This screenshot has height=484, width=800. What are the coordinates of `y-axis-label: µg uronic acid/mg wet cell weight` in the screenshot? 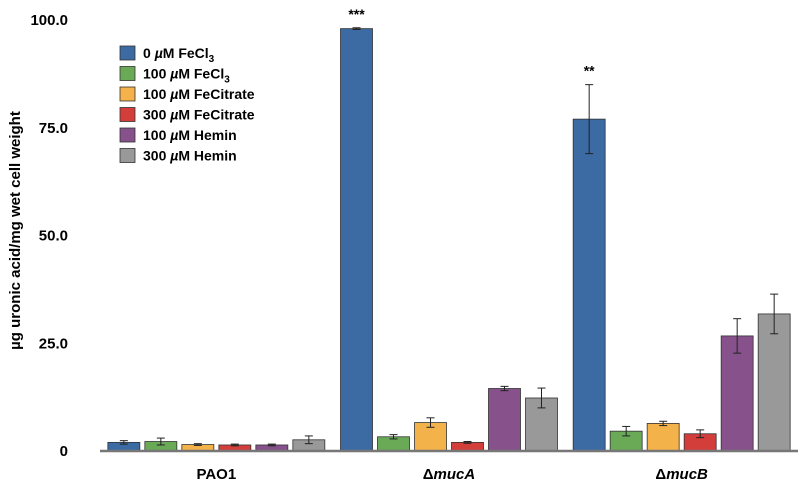 It's located at (15, 230).